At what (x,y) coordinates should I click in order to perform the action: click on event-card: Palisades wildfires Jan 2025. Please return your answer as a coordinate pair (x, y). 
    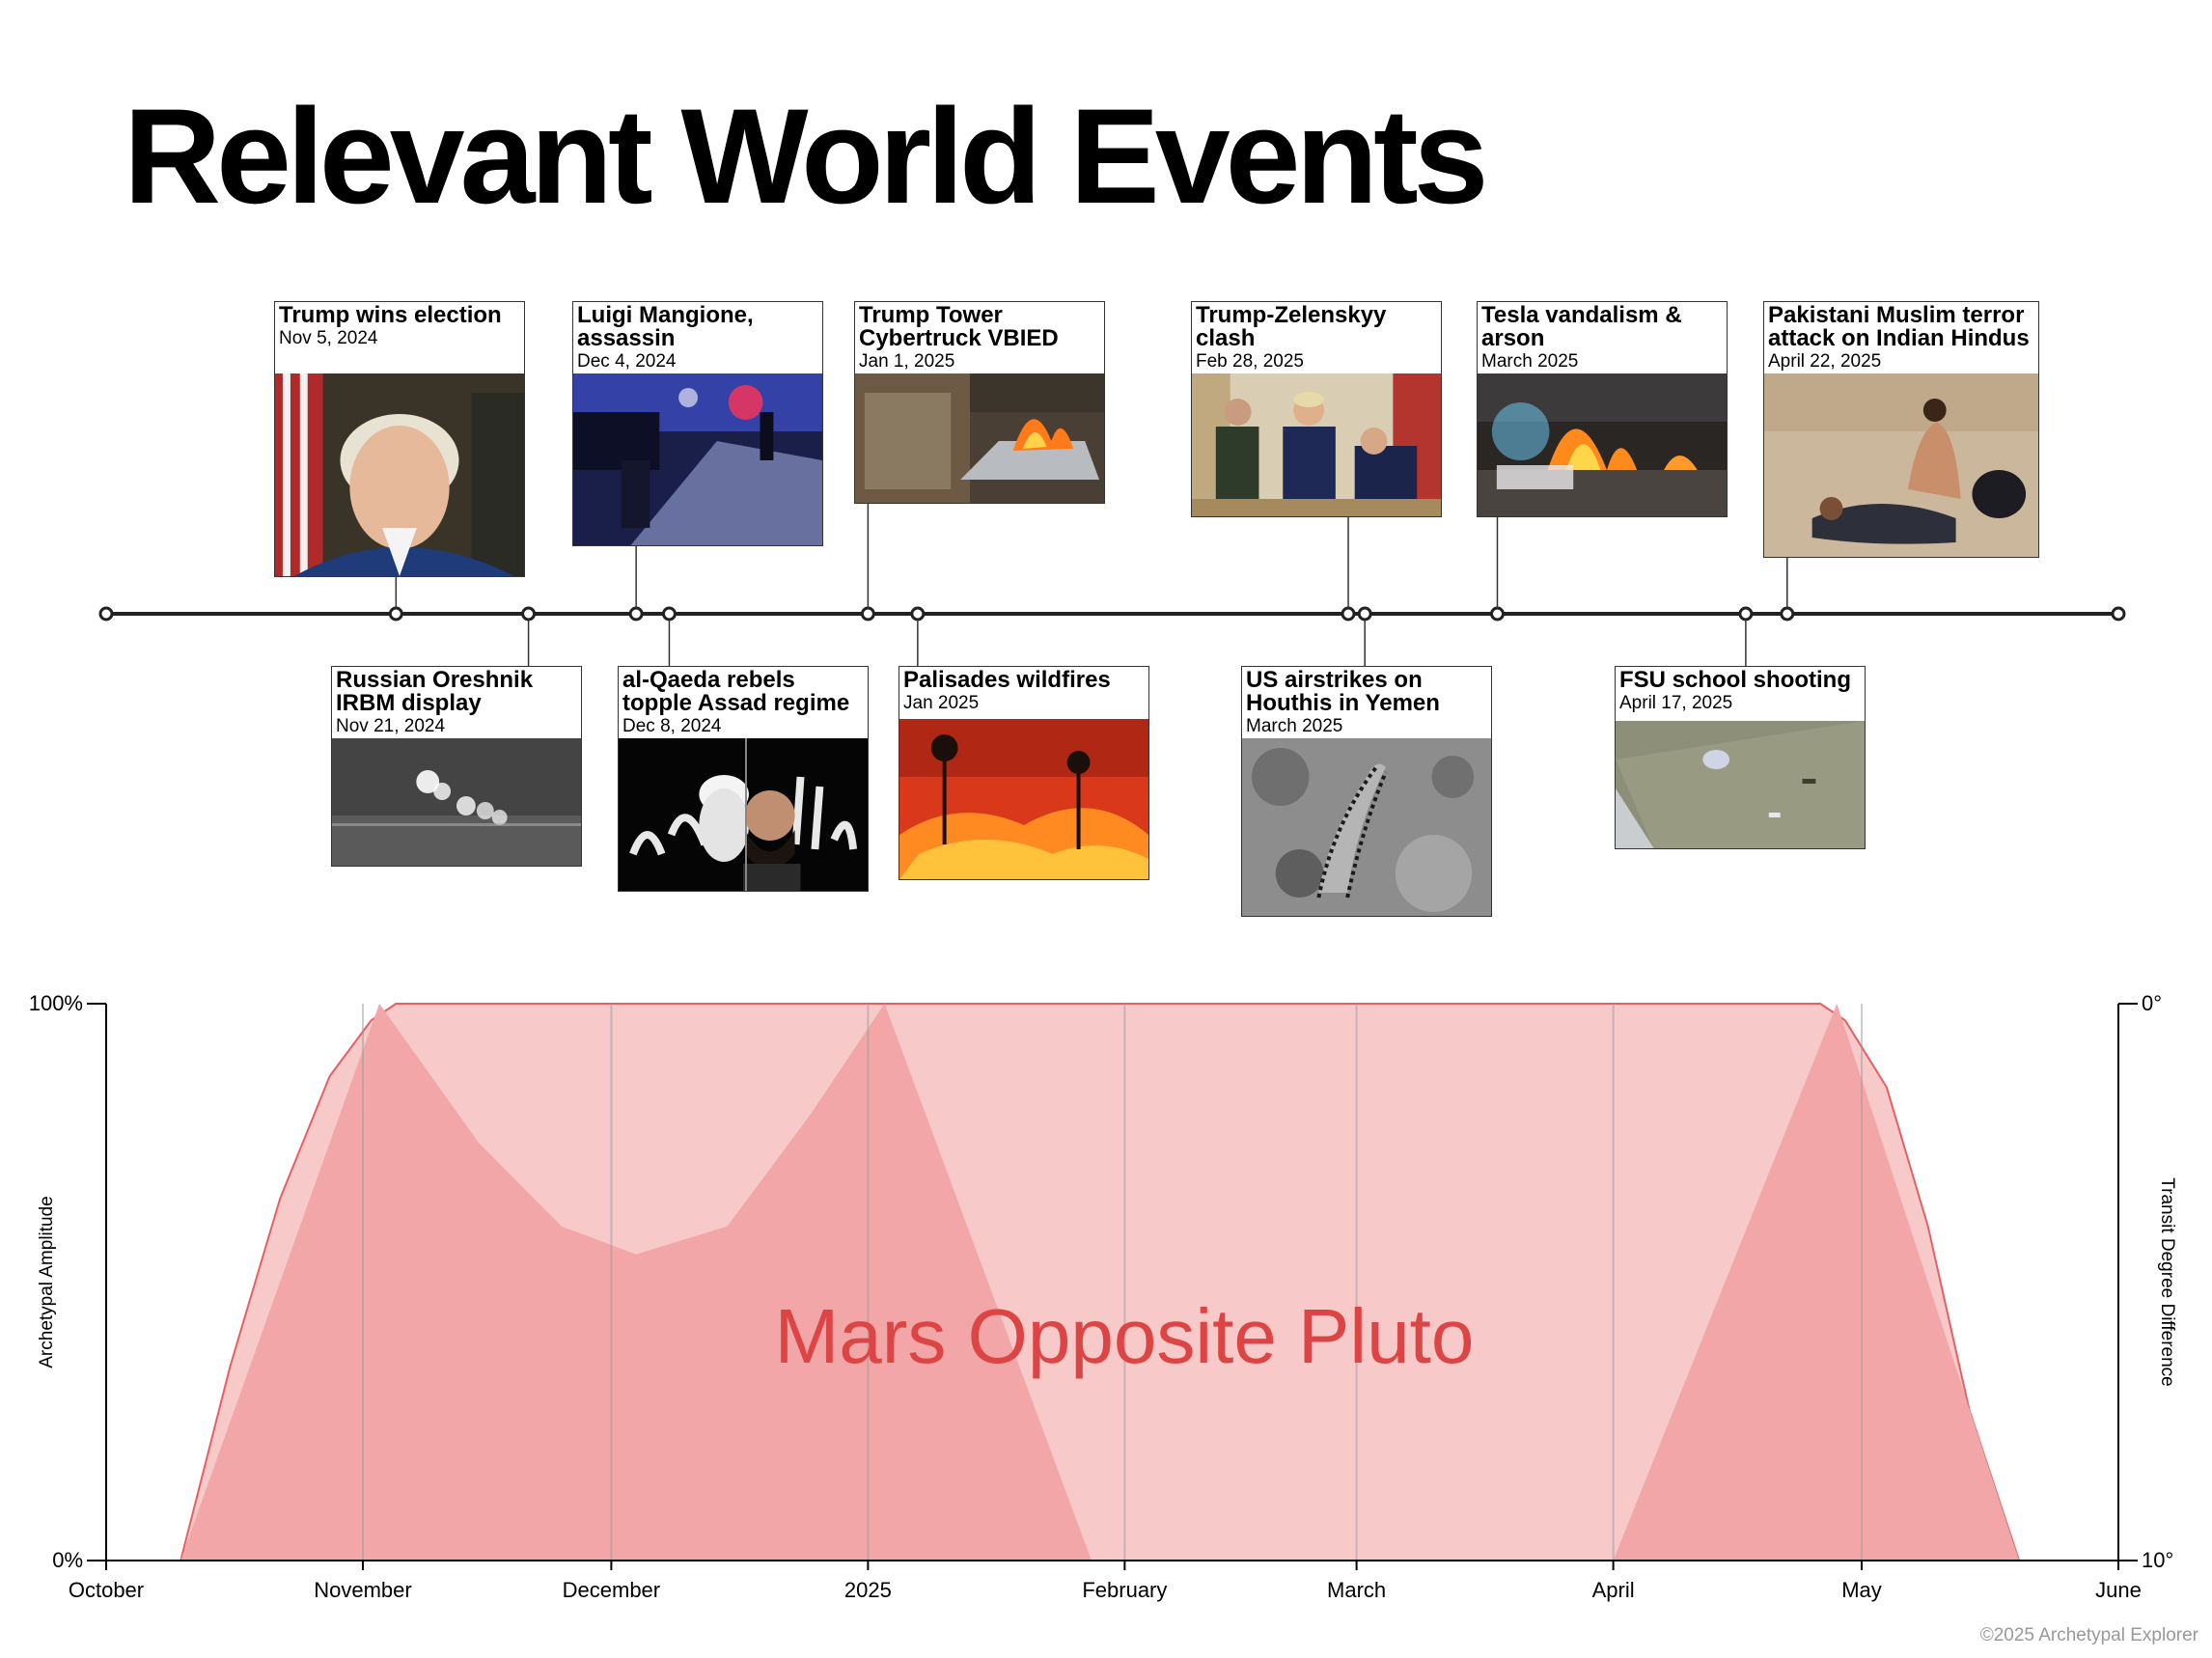
    Looking at the image, I should click on (1024, 773).